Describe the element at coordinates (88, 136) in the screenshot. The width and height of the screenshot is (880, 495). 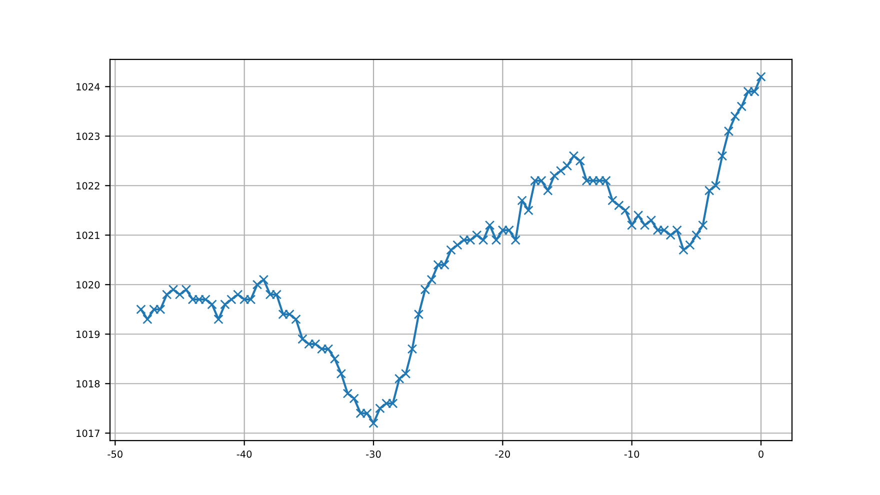
I see `y-tick-label: 1023` at that location.